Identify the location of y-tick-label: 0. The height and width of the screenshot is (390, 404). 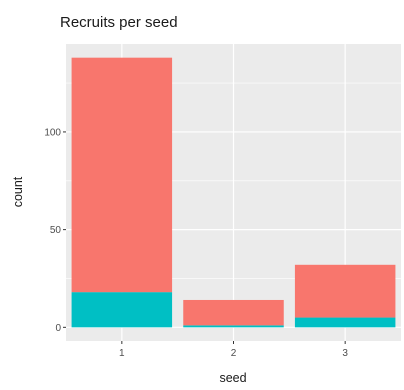
(58, 328).